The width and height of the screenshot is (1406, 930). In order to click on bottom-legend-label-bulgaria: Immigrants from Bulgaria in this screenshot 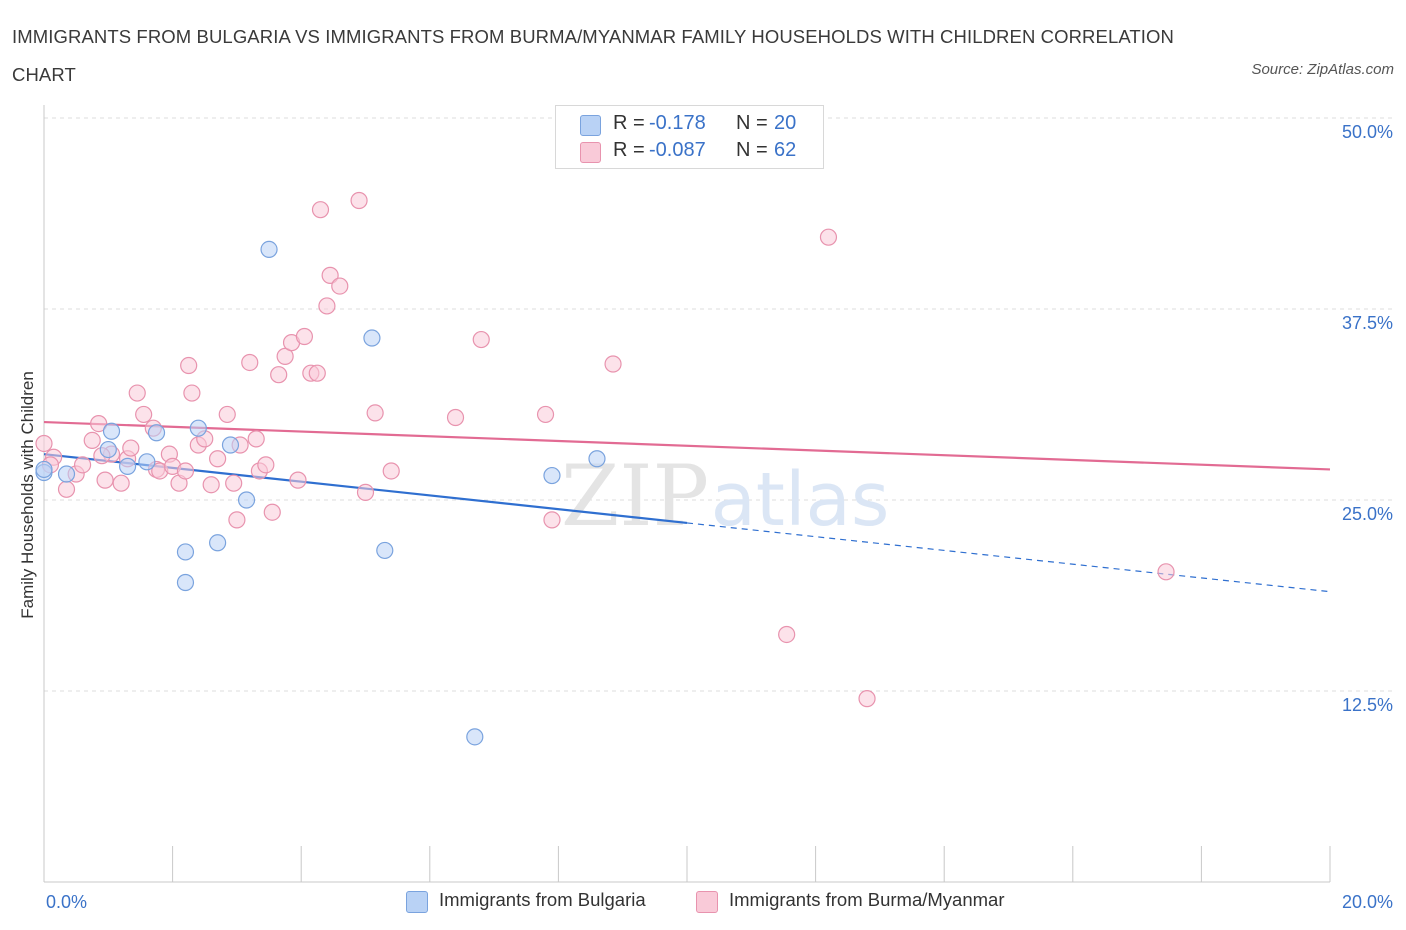, I will do `click(542, 899)`.